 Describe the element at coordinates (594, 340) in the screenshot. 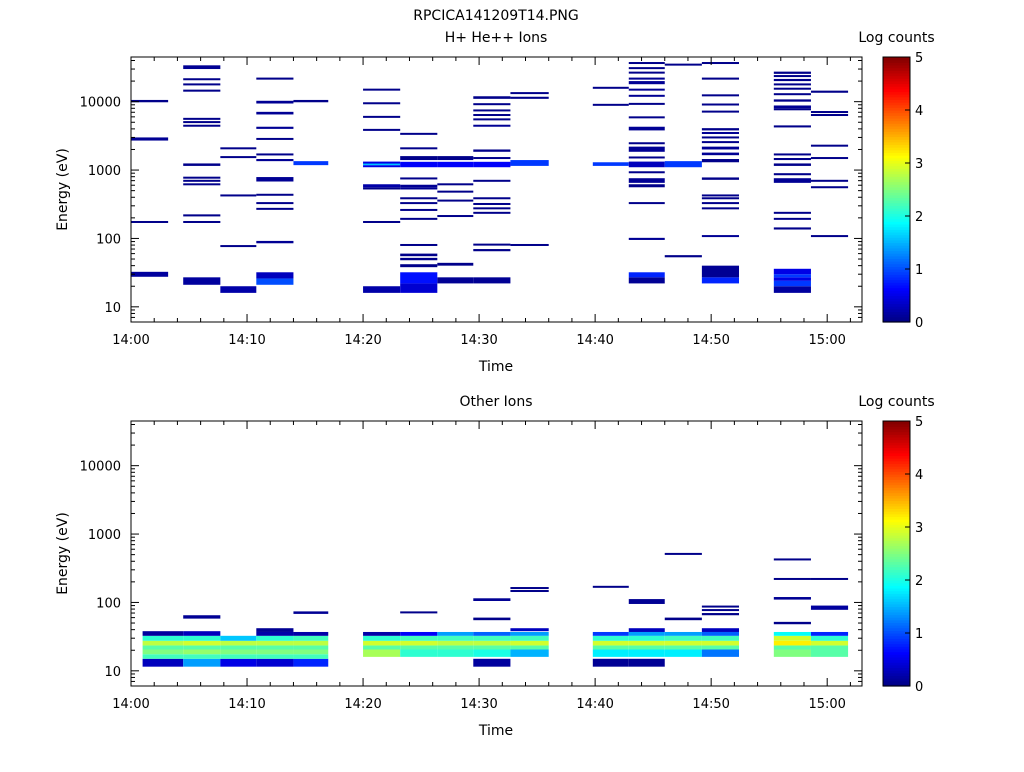

I see `x-tick-label: 14:40` at that location.